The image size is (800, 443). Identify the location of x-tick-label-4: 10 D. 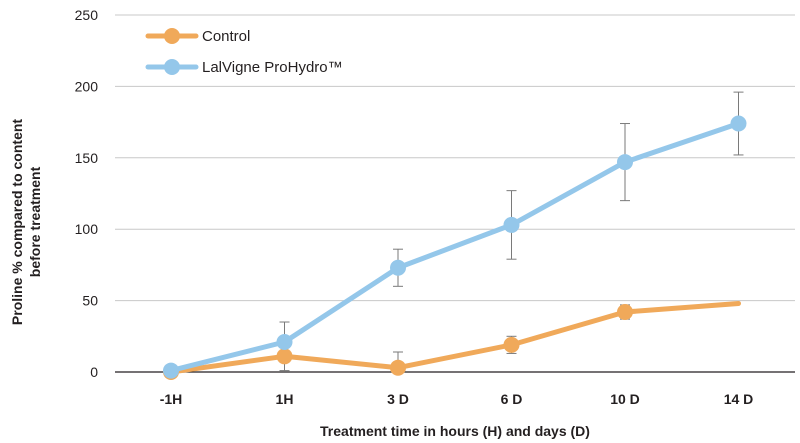
(625, 399).